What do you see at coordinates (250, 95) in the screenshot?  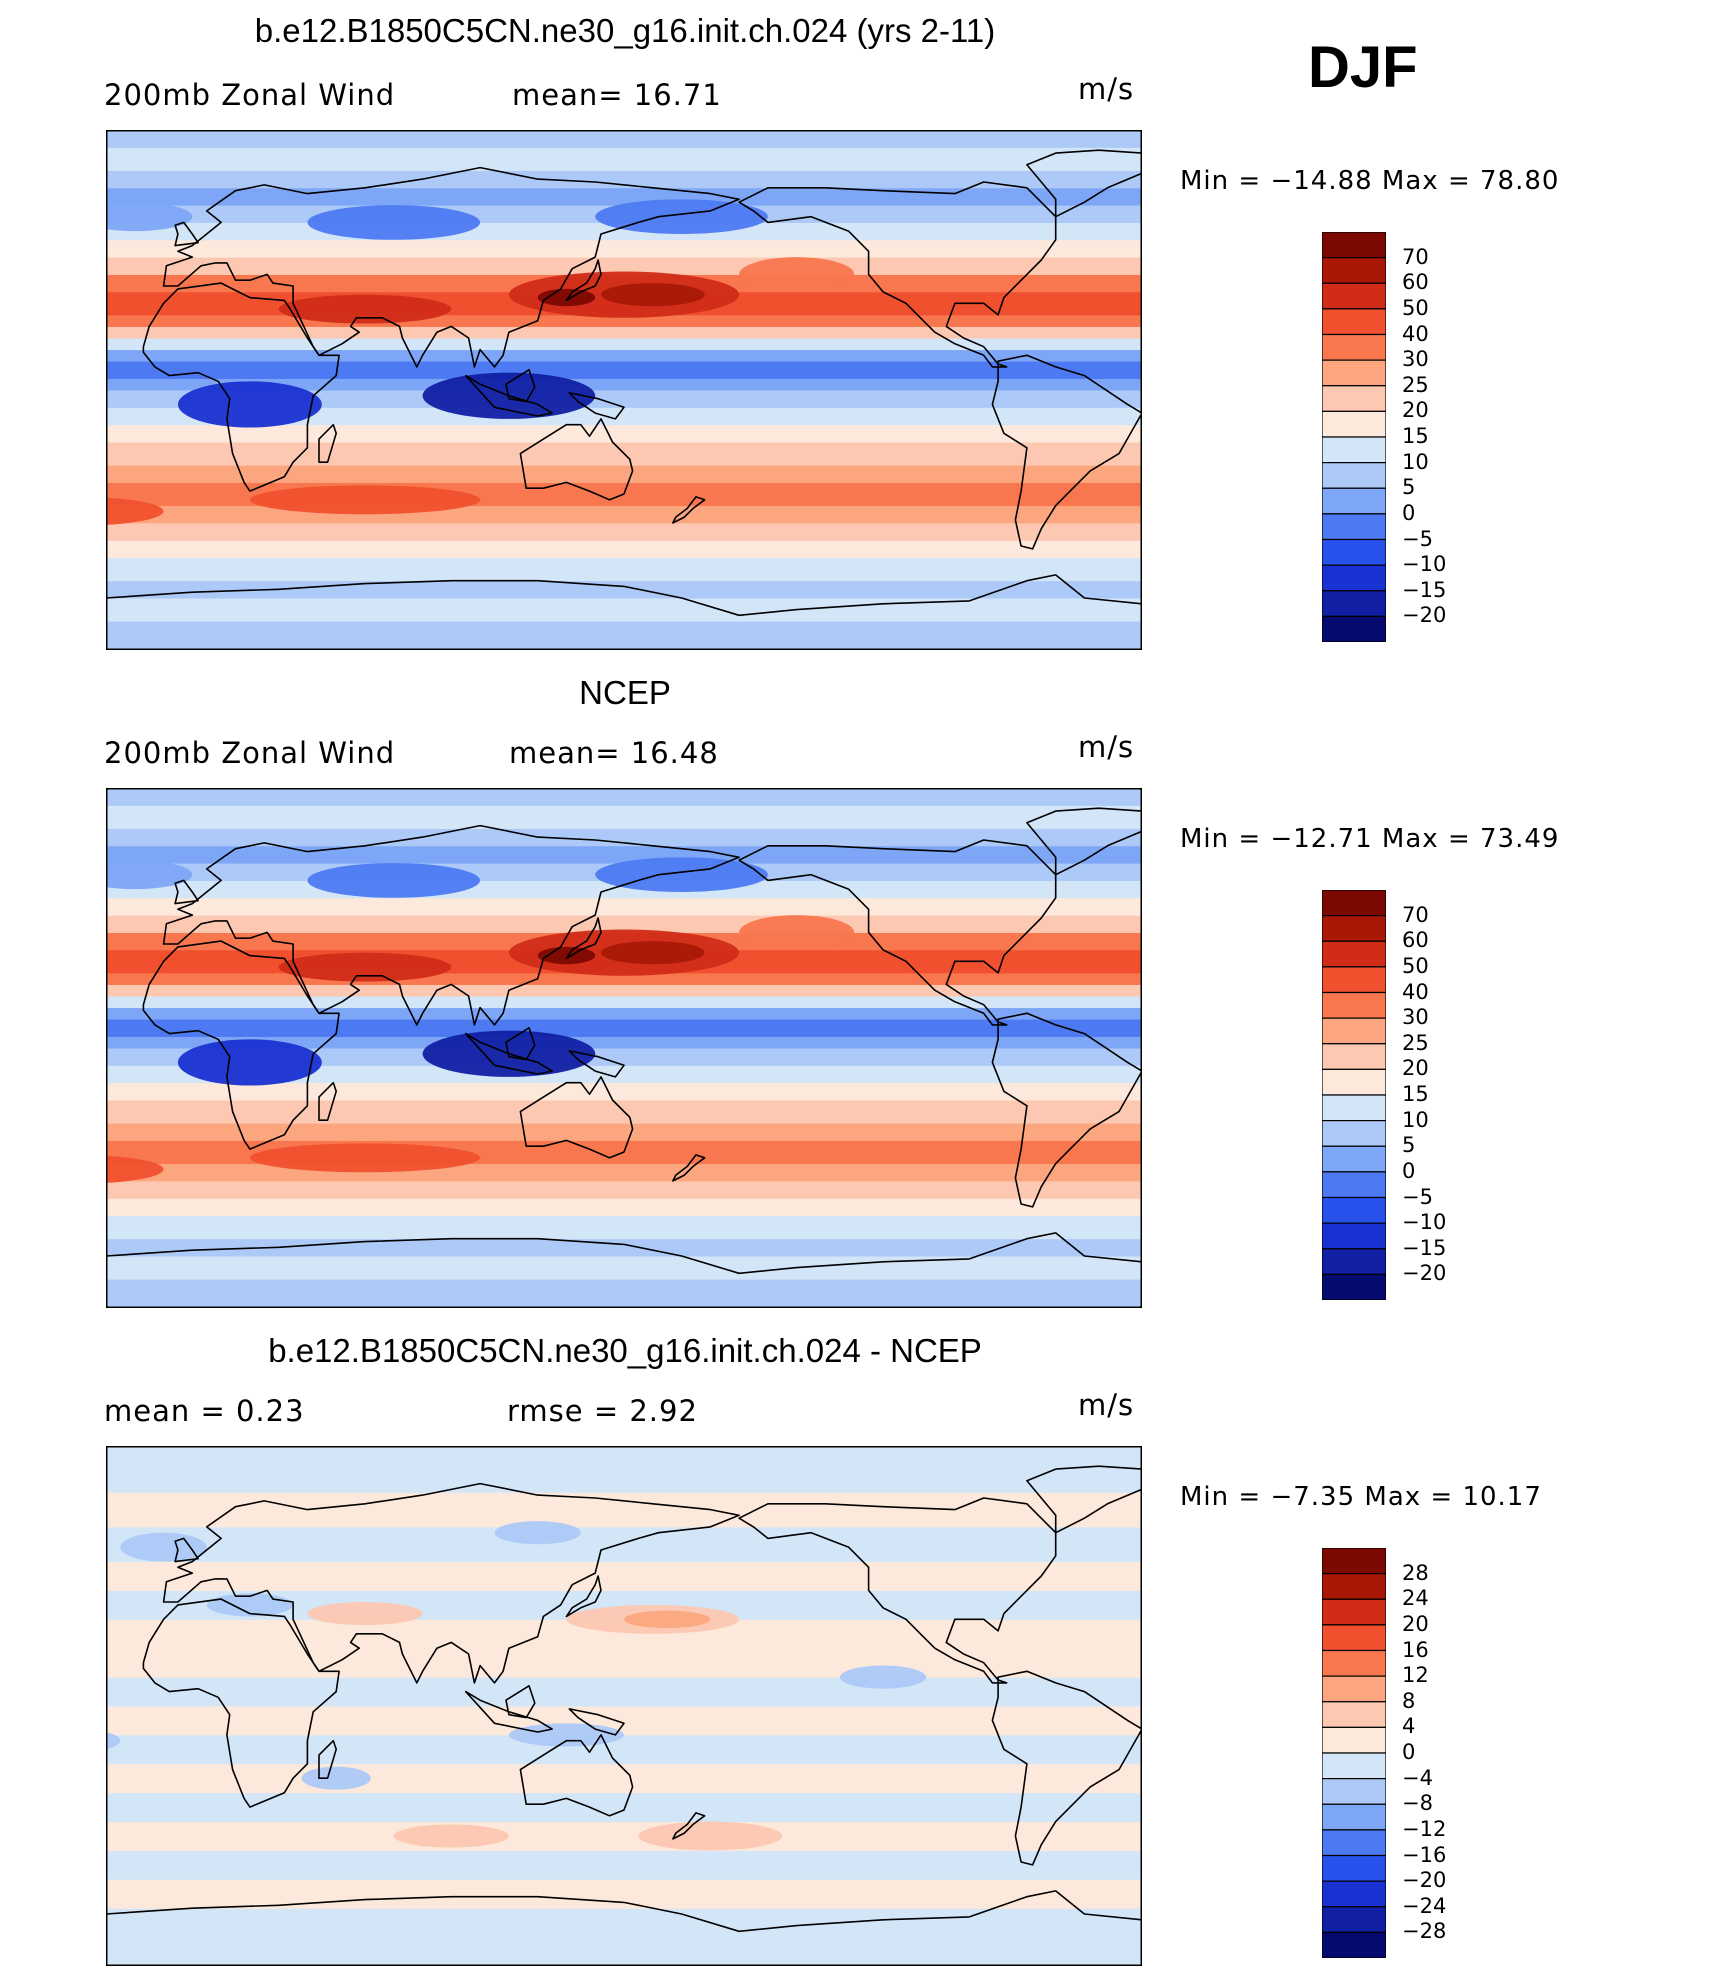 I see `panel-1-variable-label: 200mb Zonal Wind` at bounding box center [250, 95].